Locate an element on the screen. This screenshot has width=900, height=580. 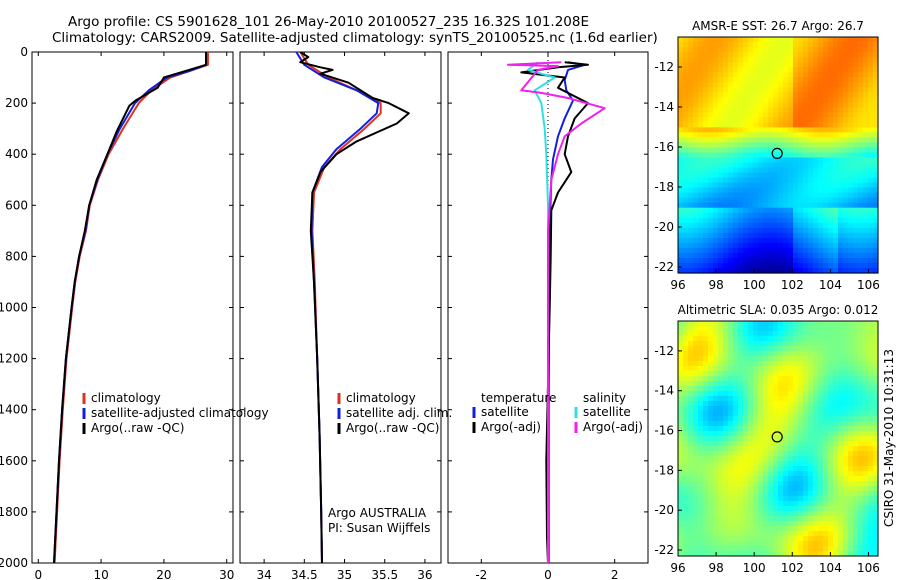
series-line-salinity-argo-adj- is located at coordinates (556, 312).